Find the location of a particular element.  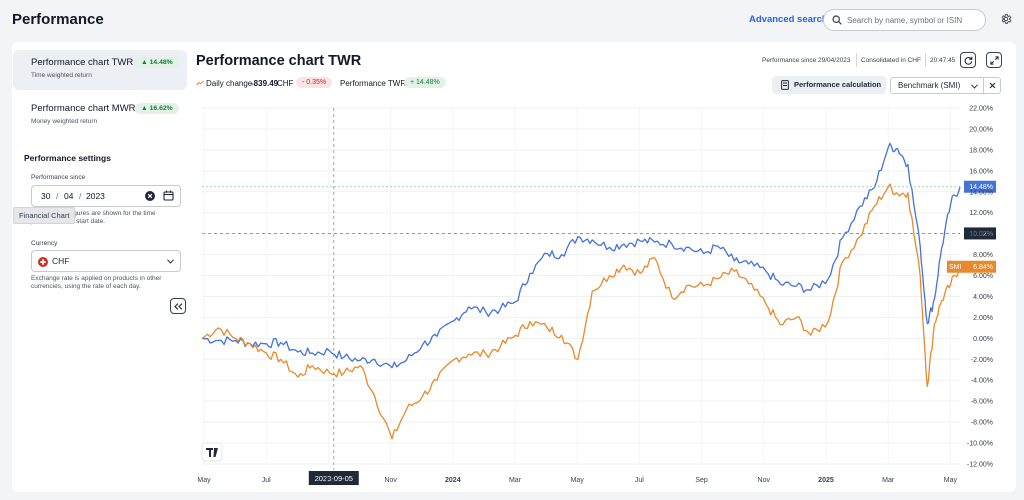

y-tick-label: -4.00% is located at coordinates (982, 381).